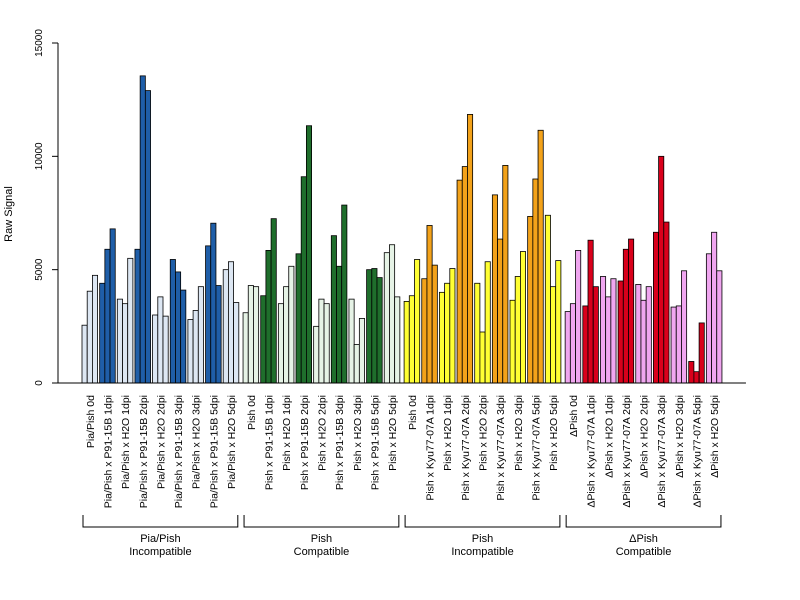 The image size is (800, 600). What do you see at coordinates (214, 451) in the screenshot?
I see `x-tick-label: Pia/Pish x P91-15B 5dpi` at bounding box center [214, 451].